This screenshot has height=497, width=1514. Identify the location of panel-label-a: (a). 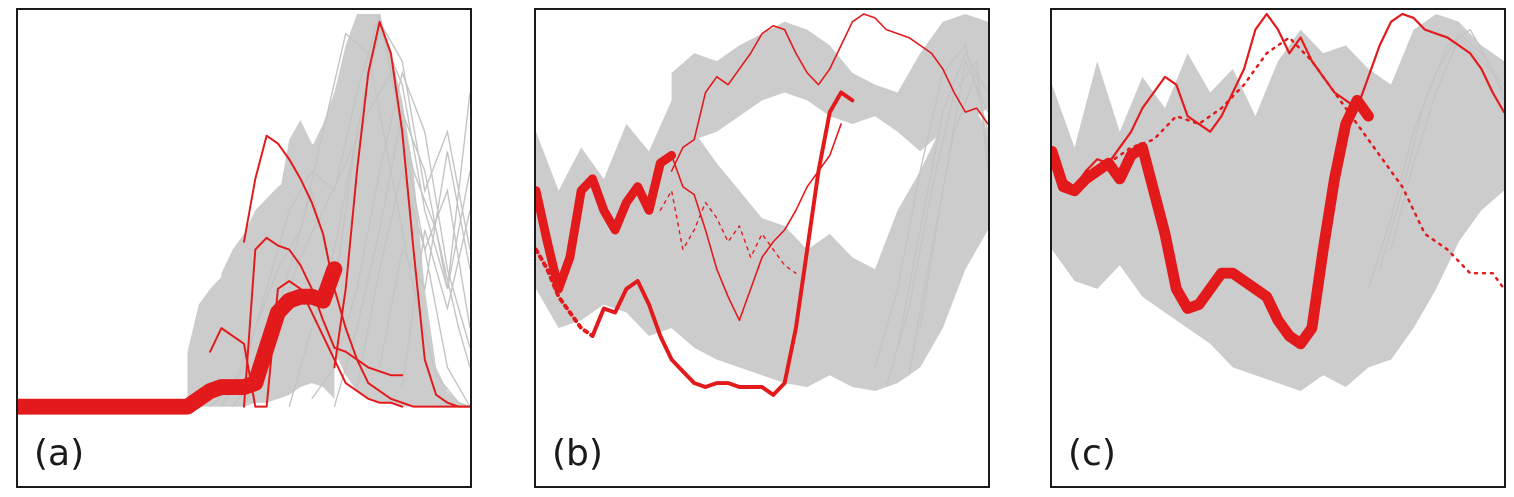
(59, 453).